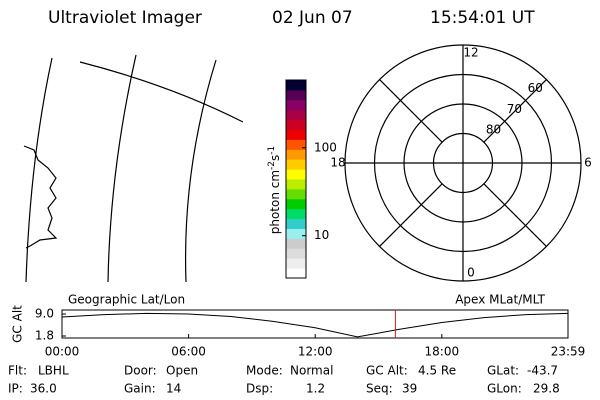  Describe the element at coordinates (409, 389) in the screenshot. I see `field-value: 39` at that location.